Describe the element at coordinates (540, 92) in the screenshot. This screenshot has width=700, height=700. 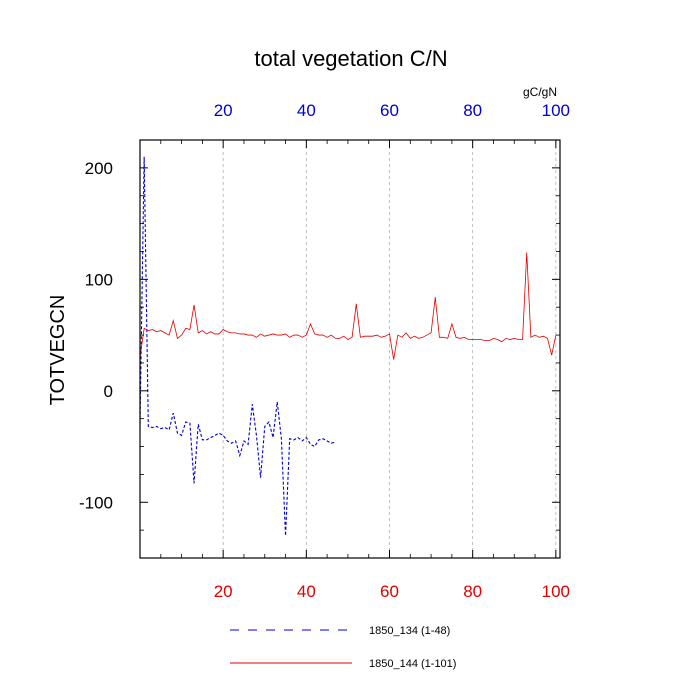
I see `top-axis-label: gC/gN` at that location.